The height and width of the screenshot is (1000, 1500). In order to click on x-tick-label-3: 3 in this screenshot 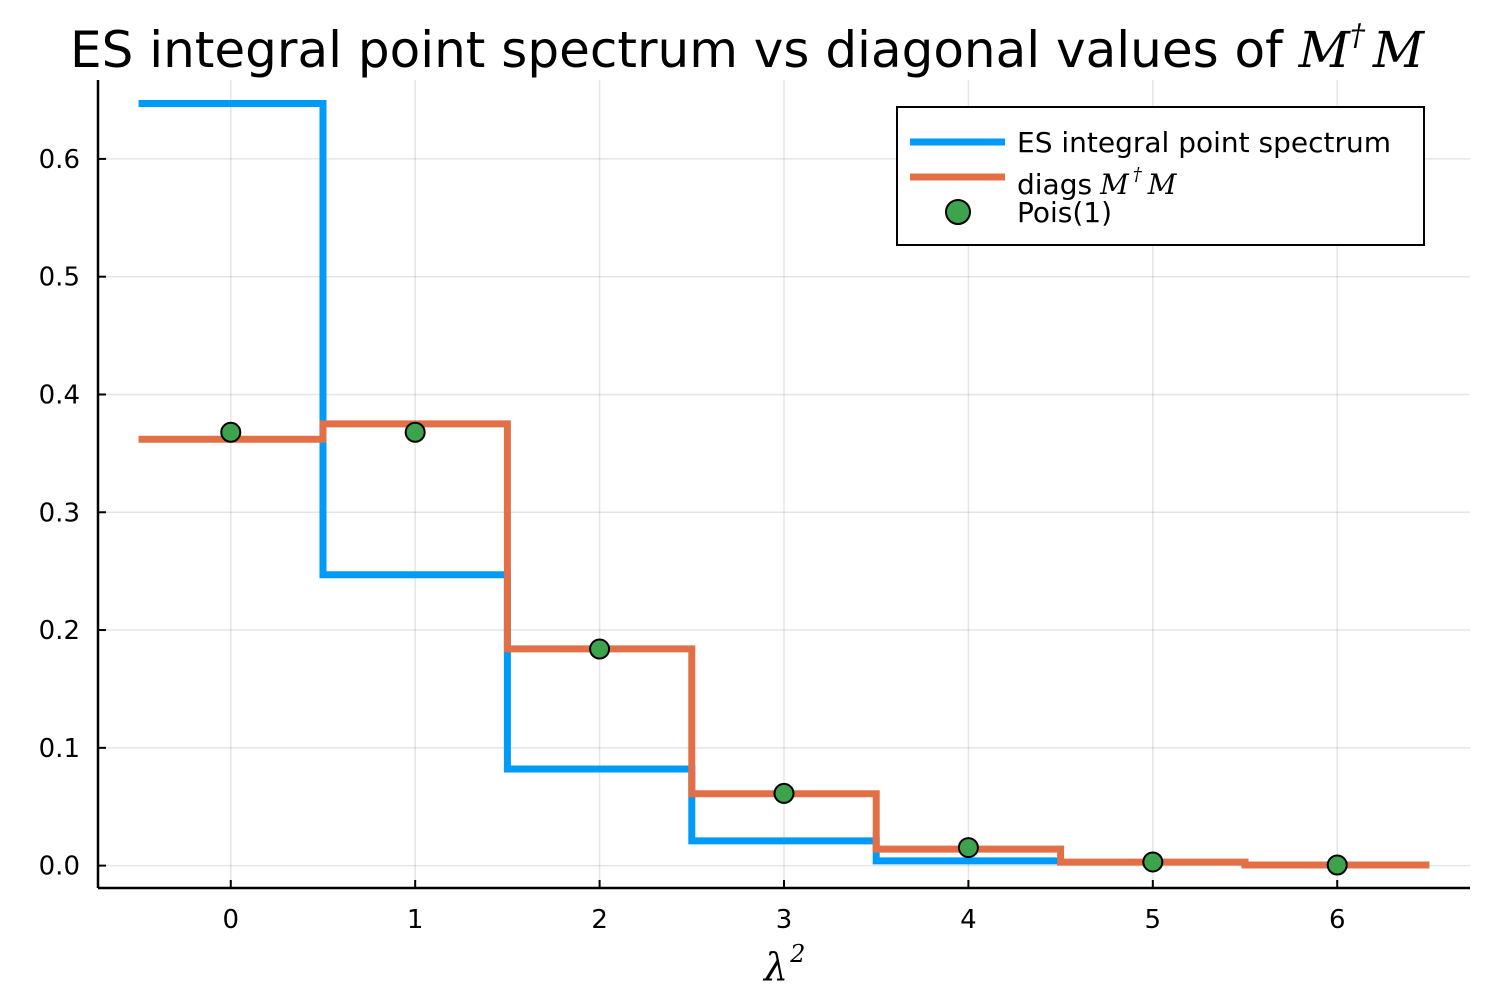, I will do `click(784, 920)`.